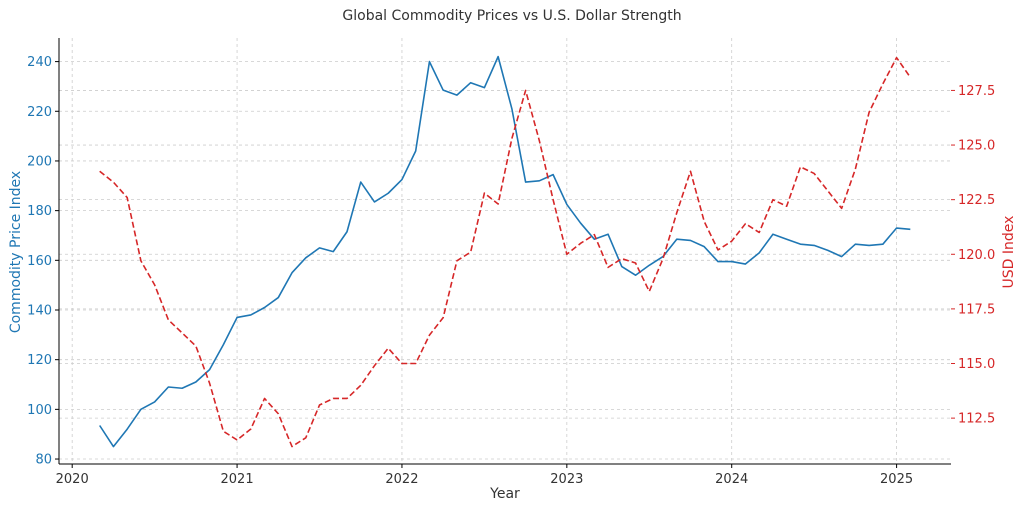 This screenshot has width=1024, height=510. I want to click on x-tick-label: 2023, so click(566, 479).